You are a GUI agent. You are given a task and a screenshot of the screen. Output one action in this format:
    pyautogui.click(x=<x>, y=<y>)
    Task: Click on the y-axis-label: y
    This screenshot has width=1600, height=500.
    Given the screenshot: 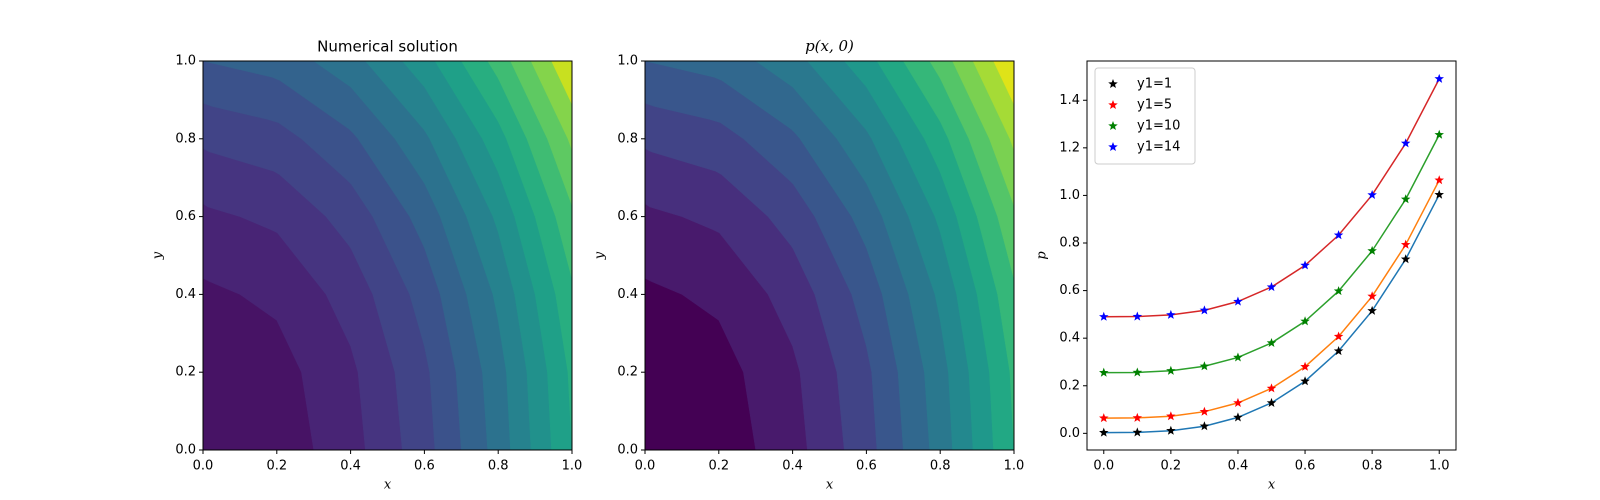 What is the action you would take?
    pyautogui.click(x=158, y=255)
    